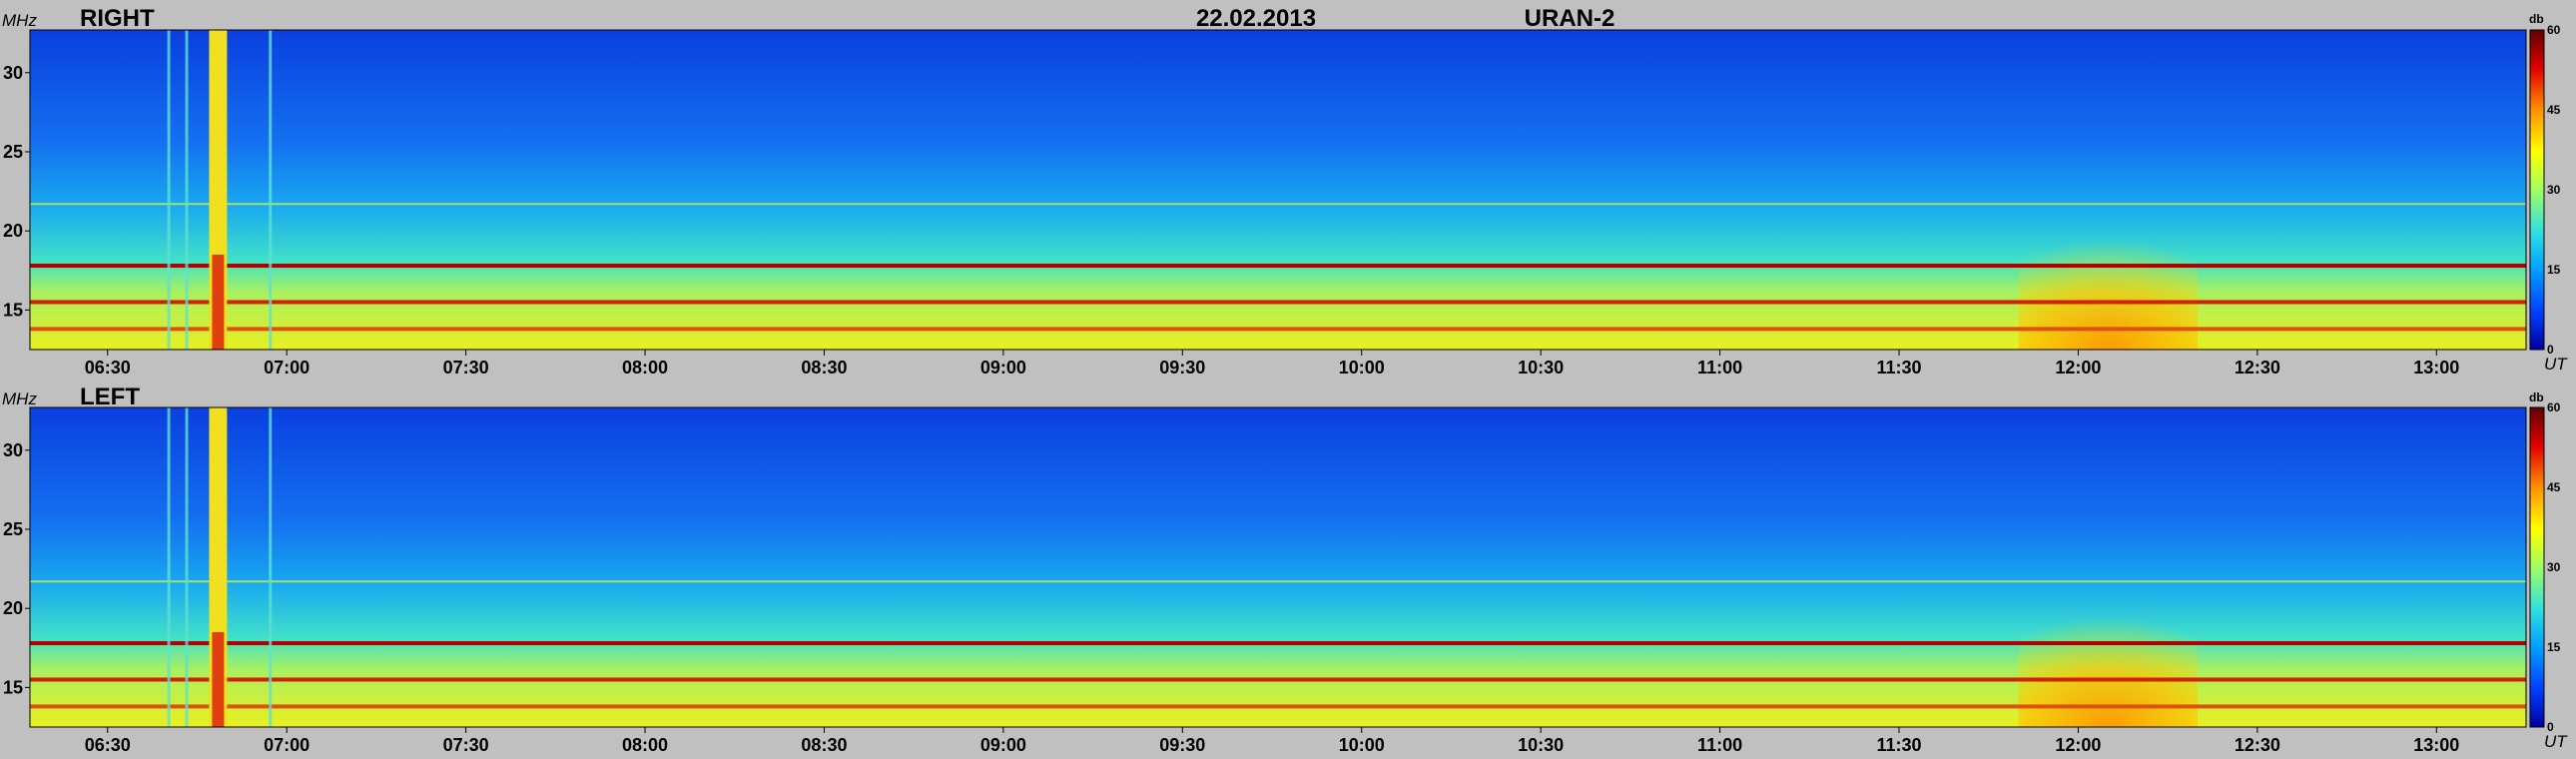 The width and height of the screenshot is (2576, 759). What do you see at coordinates (1256, 18) in the screenshot?
I see `date-label: 22.02.2013` at bounding box center [1256, 18].